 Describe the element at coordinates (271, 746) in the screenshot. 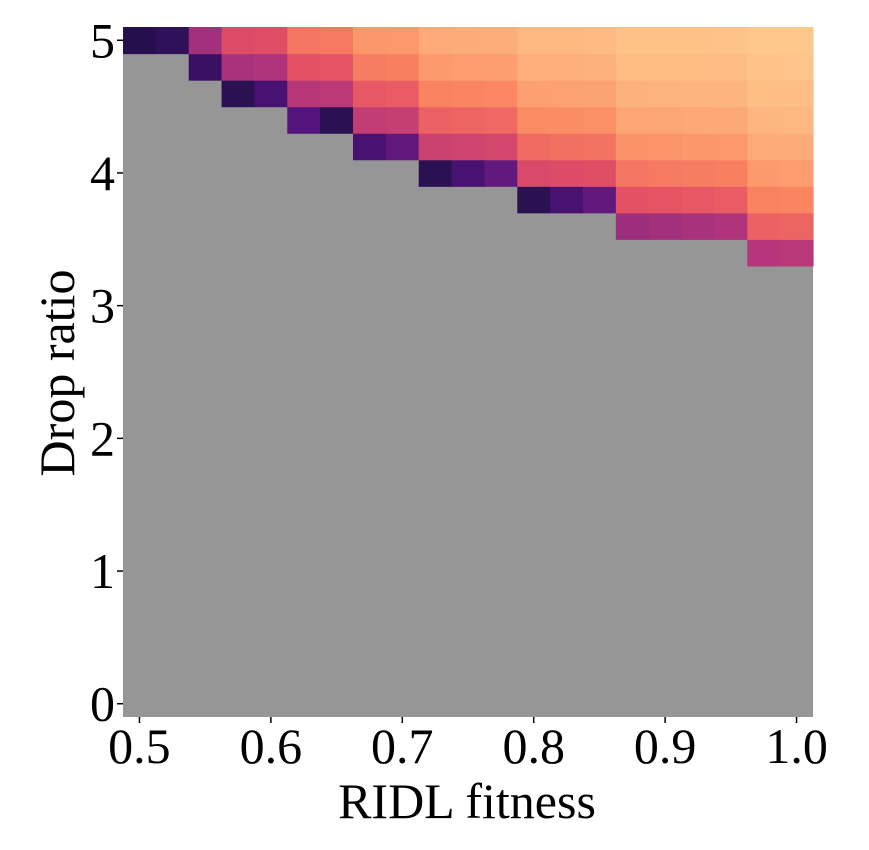

I see `x-tick-label: 0.6` at that location.